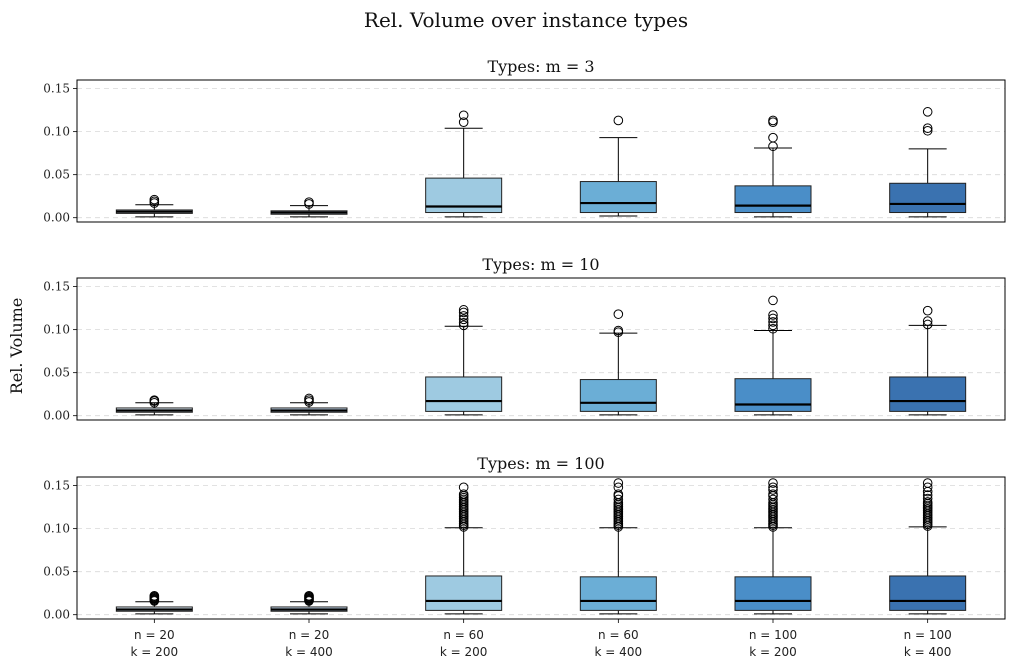 This screenshot has height=670, width=1016. I want to click on panel-title: Types: m = 10, so click(540, 264).